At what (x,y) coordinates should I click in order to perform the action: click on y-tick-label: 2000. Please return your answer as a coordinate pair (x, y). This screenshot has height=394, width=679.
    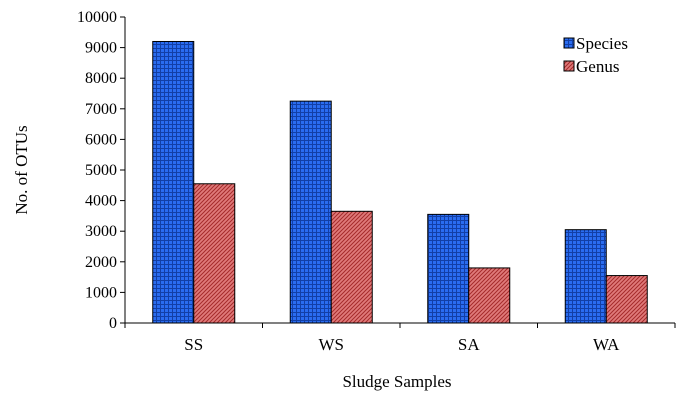
    Looking at the image, I should click on (101, 262).